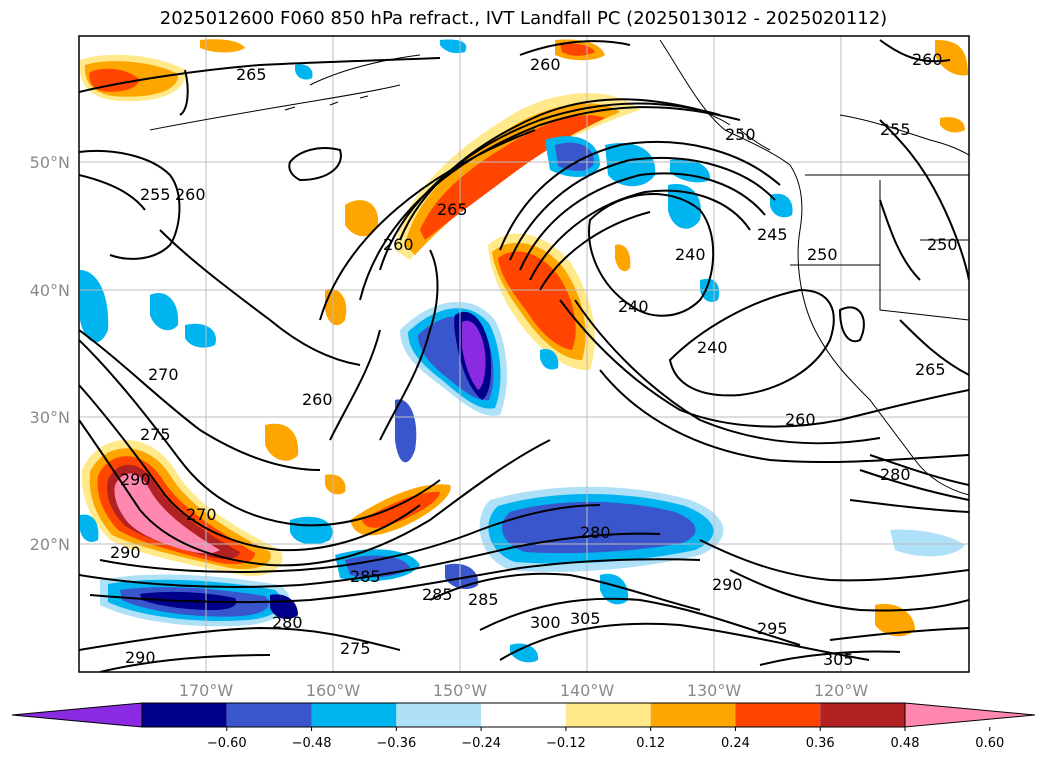 The image size is (1047, 765). Describe the element at coordinates (50, 417) in the screenshot. I see `lat-label: 30°N` at that location.